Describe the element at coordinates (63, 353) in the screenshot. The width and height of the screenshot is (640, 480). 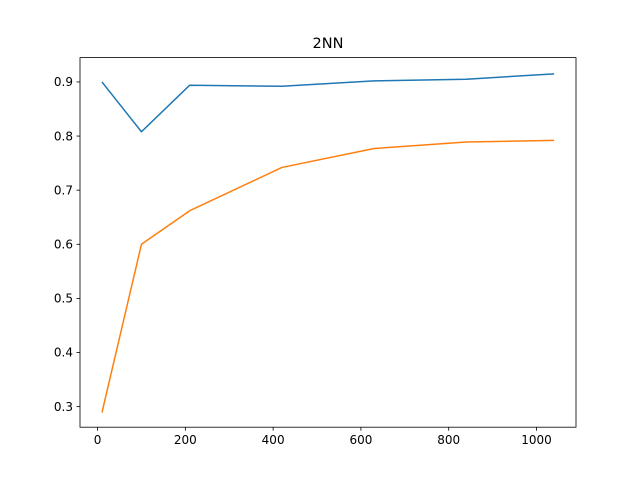
I see `y-tick-label: 0.4` at that location.